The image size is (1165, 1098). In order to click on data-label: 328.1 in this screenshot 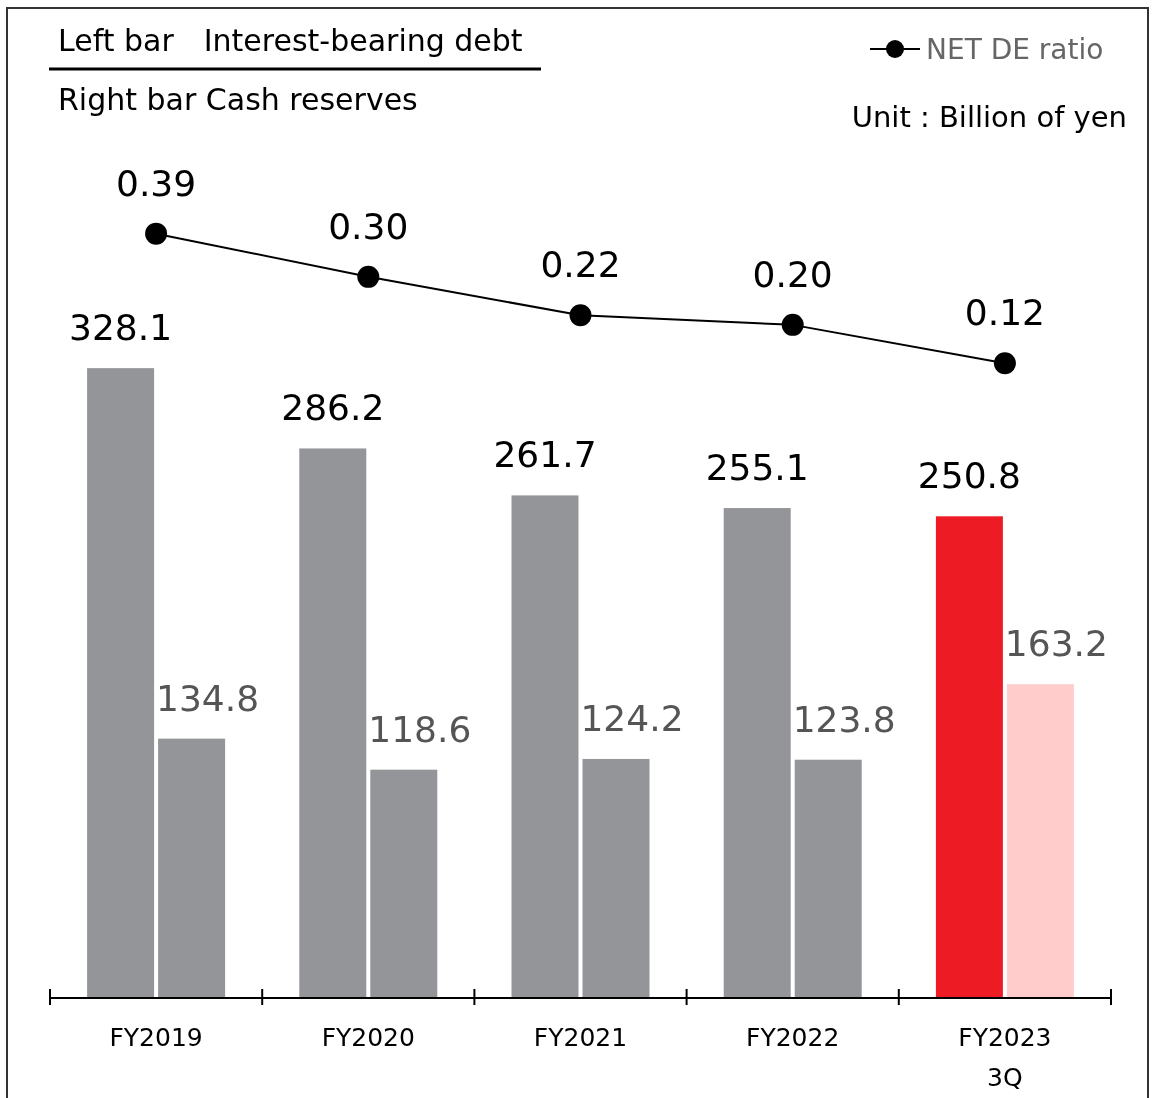, I will do `click(121, 328)`.